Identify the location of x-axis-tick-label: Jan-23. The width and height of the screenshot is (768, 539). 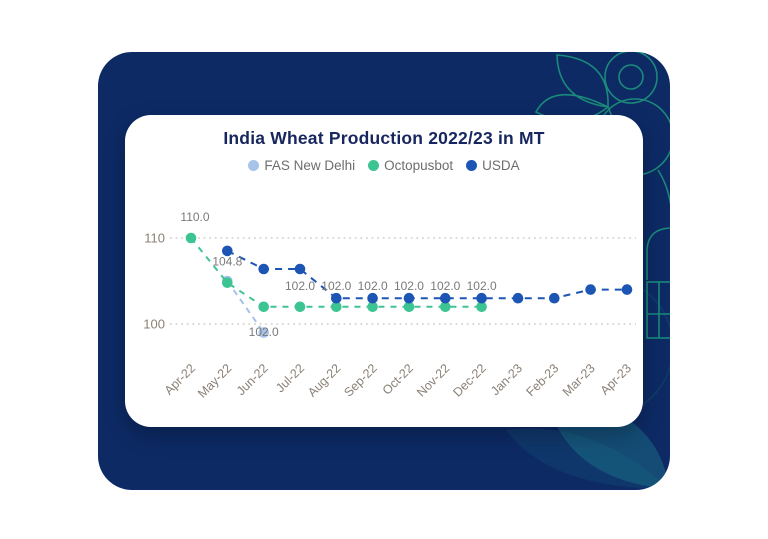
(506, 379).